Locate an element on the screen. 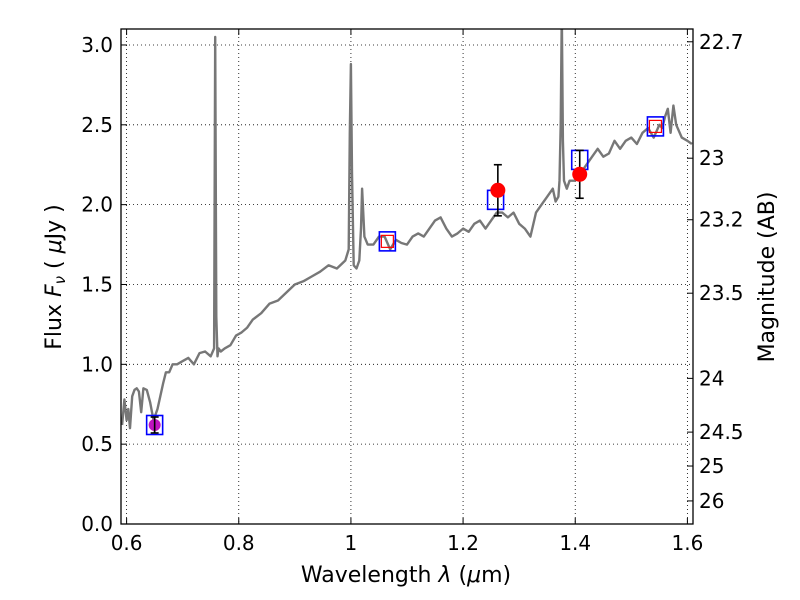  x-tick-label: 0.8 is located at coordinates (239, 543).